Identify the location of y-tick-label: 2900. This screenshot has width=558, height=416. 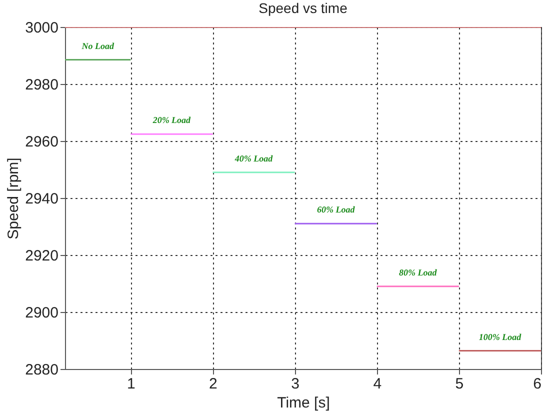
(41, 313).